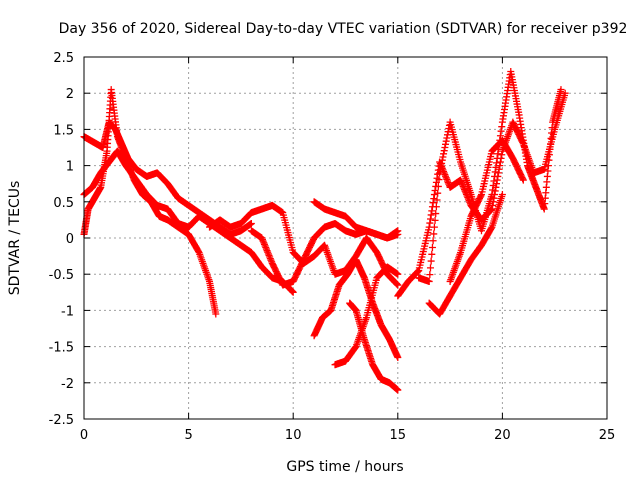 This screenshot has height=480, width=640. What do you see at coordinates (61, 348) in the screenshot?
I see `y-tick-label: -1.5` at bounding box center [61, 348].